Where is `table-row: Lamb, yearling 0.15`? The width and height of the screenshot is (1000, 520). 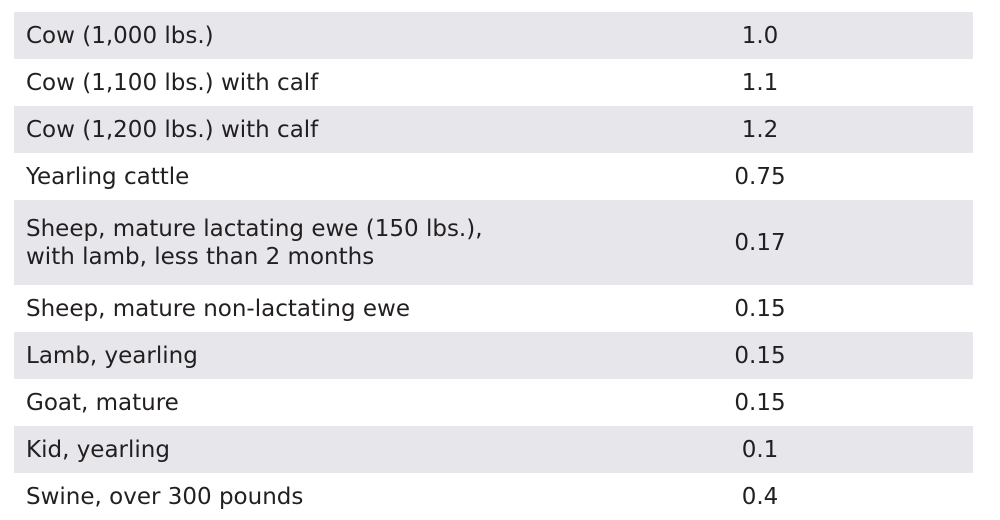
table-row: Lamb, yearling 0.15 is located at coordinates (493, 355).